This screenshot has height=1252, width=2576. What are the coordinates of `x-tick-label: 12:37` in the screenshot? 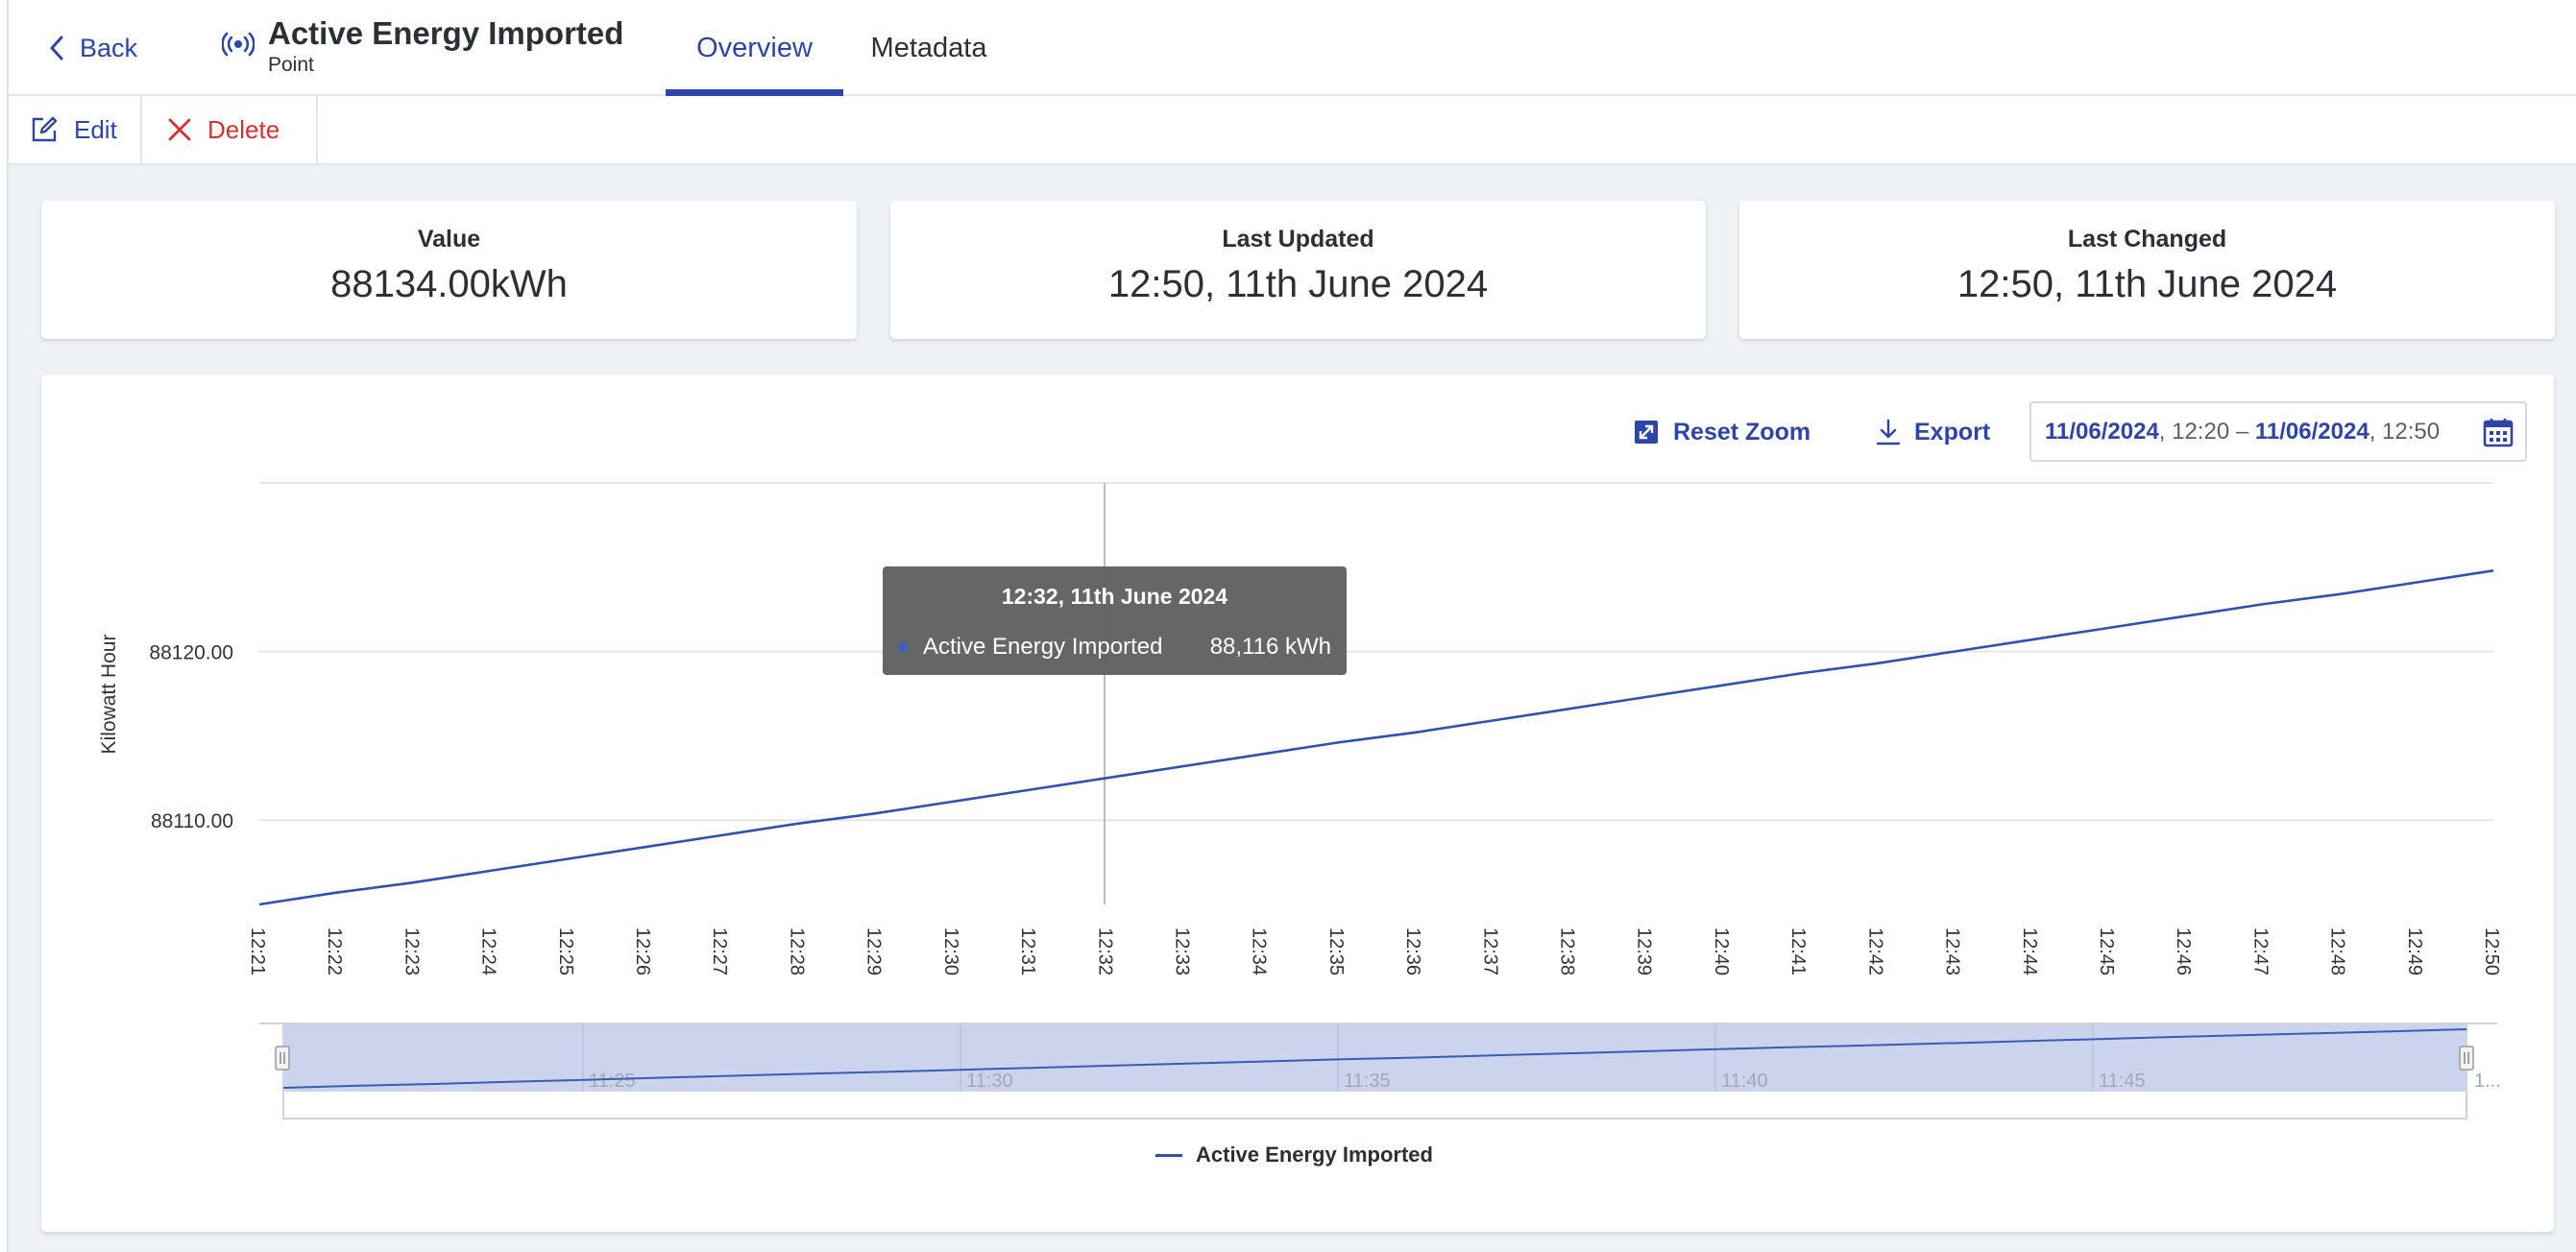 It's located at (1489, 951).